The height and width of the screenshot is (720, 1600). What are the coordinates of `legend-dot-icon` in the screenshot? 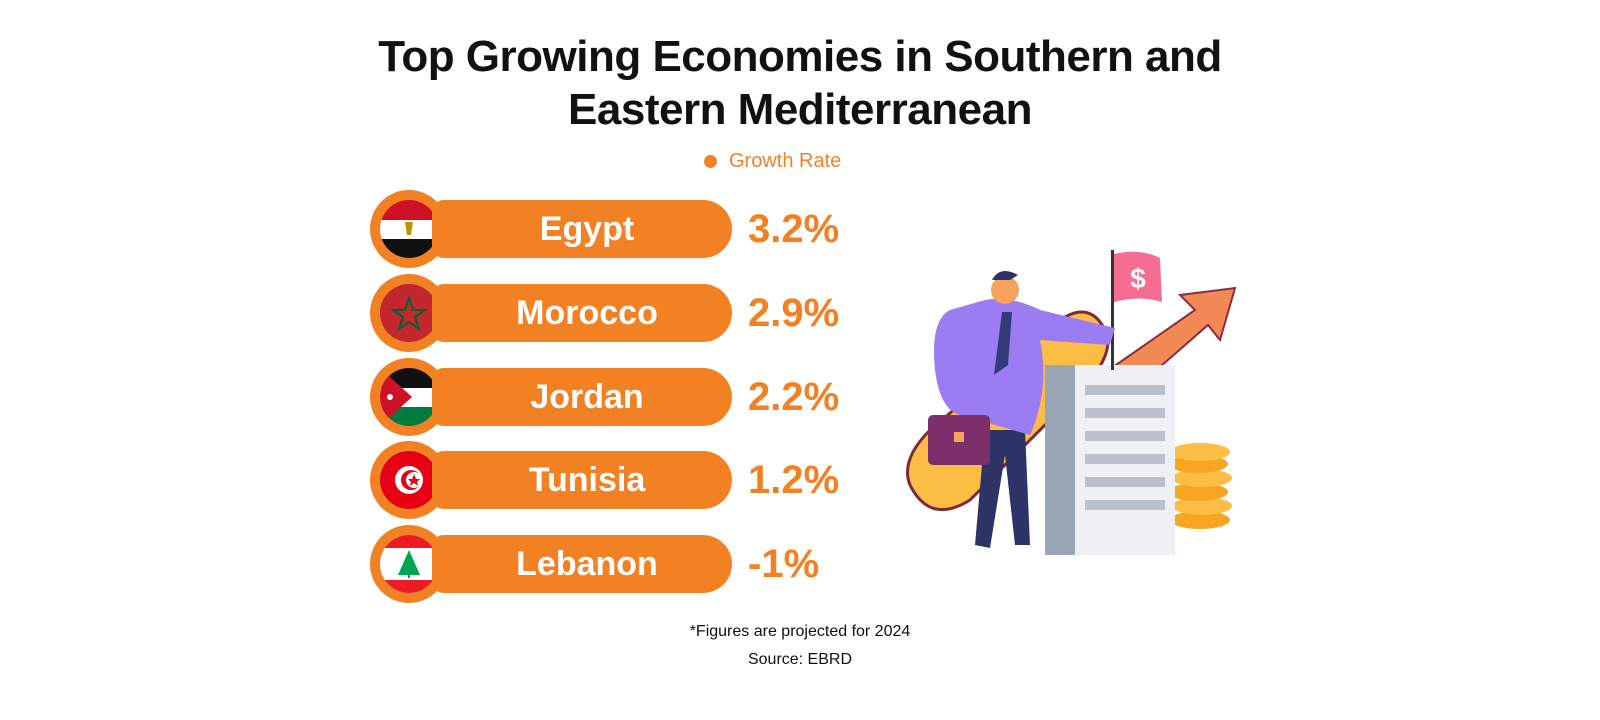 It's located at (710, 161).